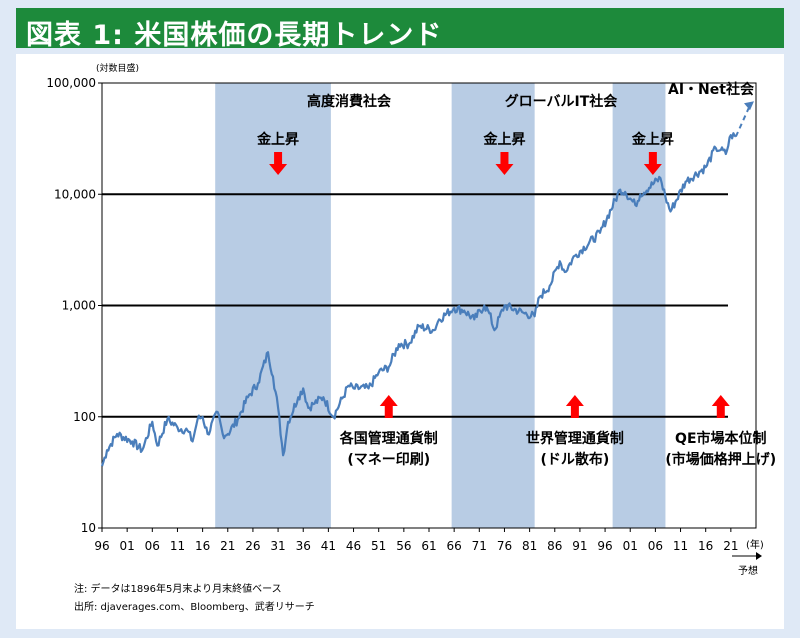 The width and height of the screenshot is (800, 638). I want to click on x-tick-label: 46, so click(353, 546).